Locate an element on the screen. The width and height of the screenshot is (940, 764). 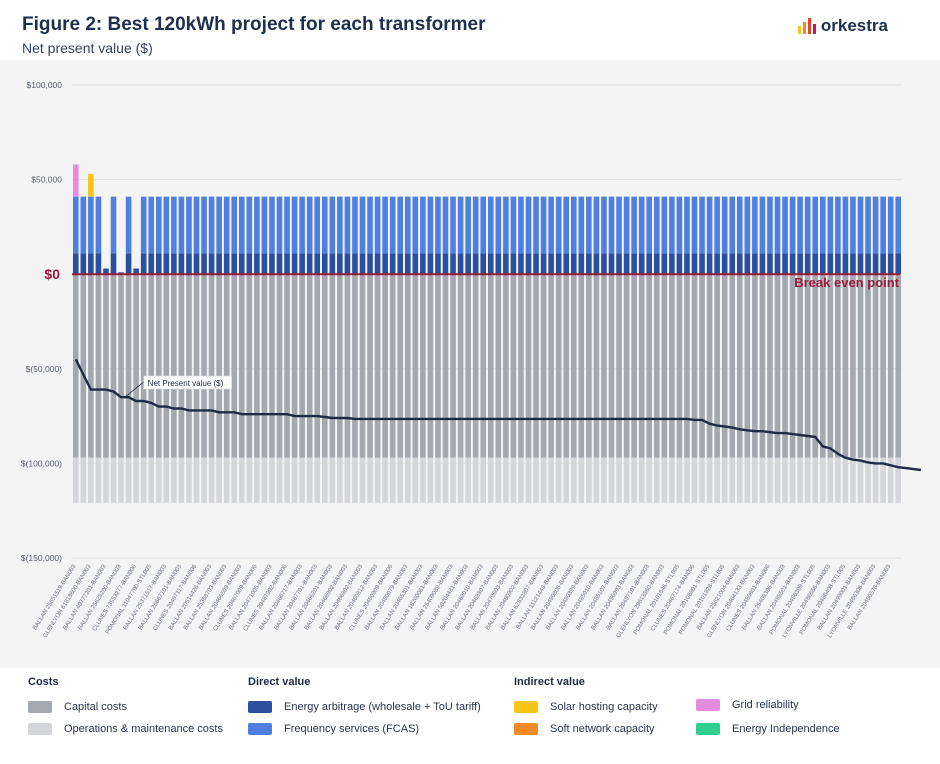
y-tick-label: $(100,000) is located at coordinates (41, 463).